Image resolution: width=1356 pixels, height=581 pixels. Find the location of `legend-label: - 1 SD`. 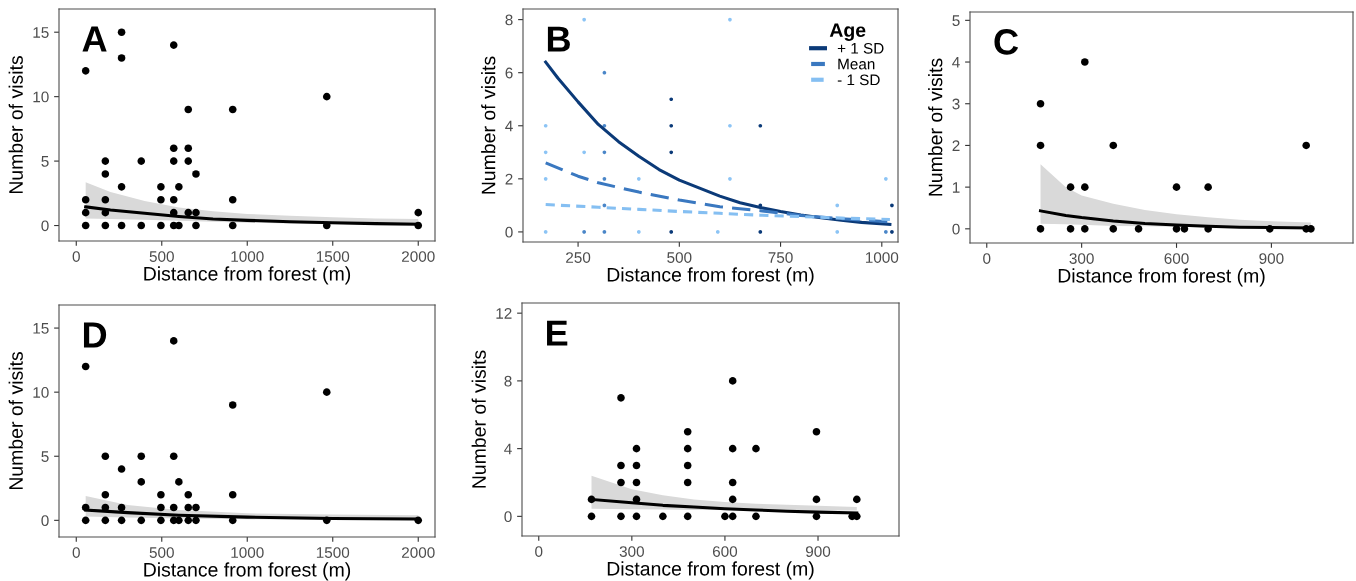

legend-label: - 1 SD is located at coordinates (858, 80).